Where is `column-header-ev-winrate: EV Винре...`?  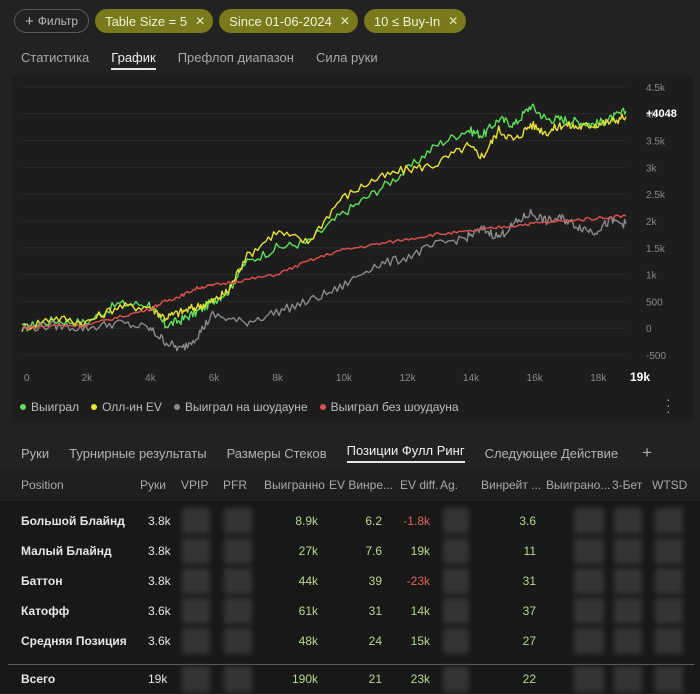
column-header-ev-winrate: EV Винре... is located at coordinates (361, 485).